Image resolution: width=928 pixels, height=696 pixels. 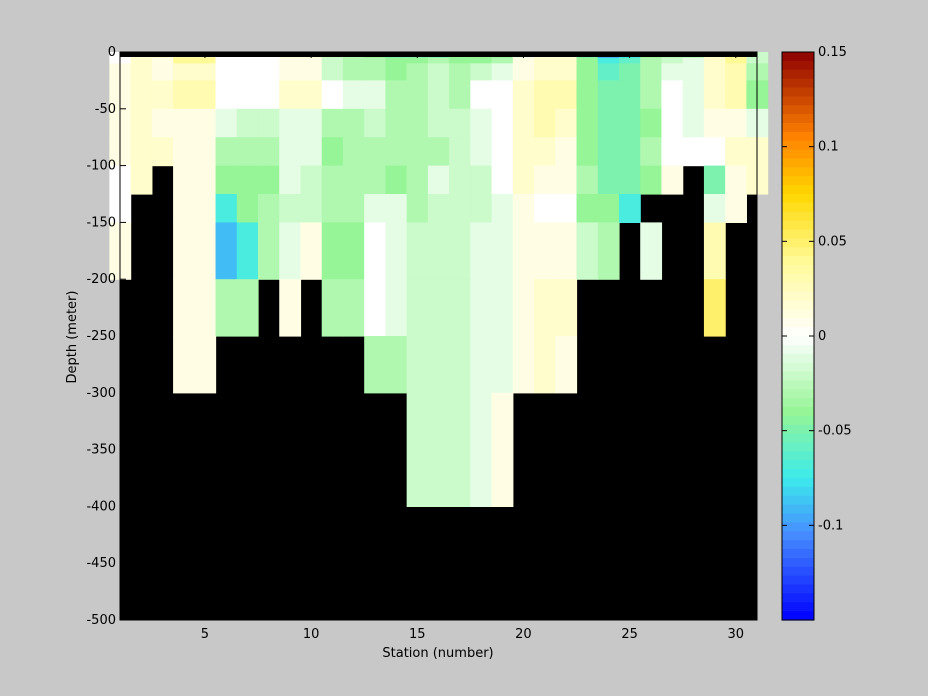 What do you see at coordinates (101, 336) in the screenshot?
I see `y-tick-label: -250` at bounding box center [101, 336].